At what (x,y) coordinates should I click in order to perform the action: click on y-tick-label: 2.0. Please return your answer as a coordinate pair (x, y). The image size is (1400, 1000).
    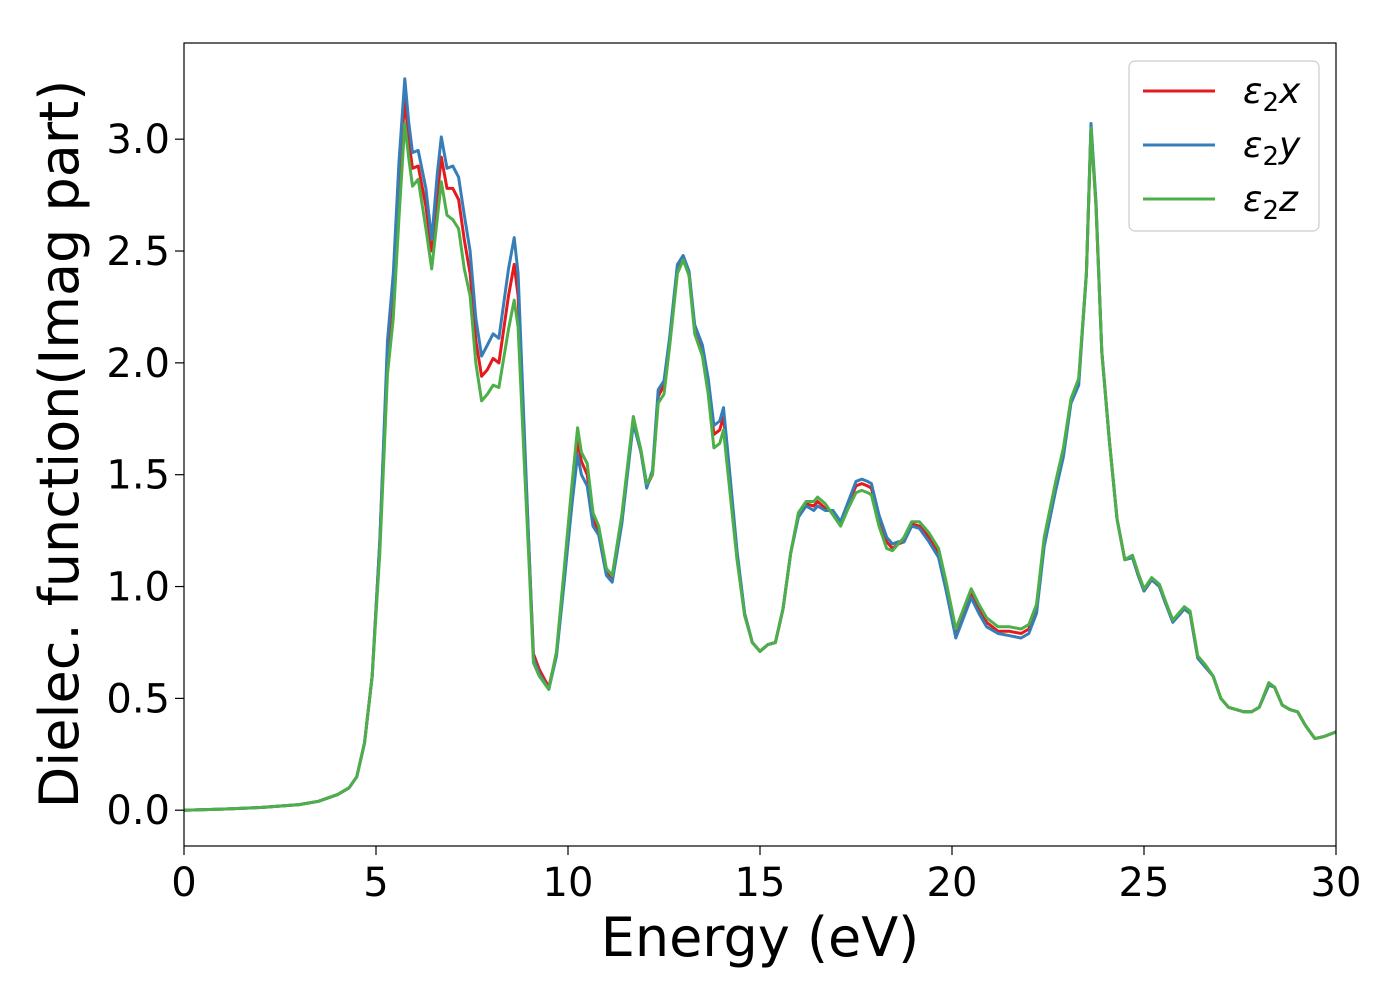
    Looking at the image, I should click on (138, 364).